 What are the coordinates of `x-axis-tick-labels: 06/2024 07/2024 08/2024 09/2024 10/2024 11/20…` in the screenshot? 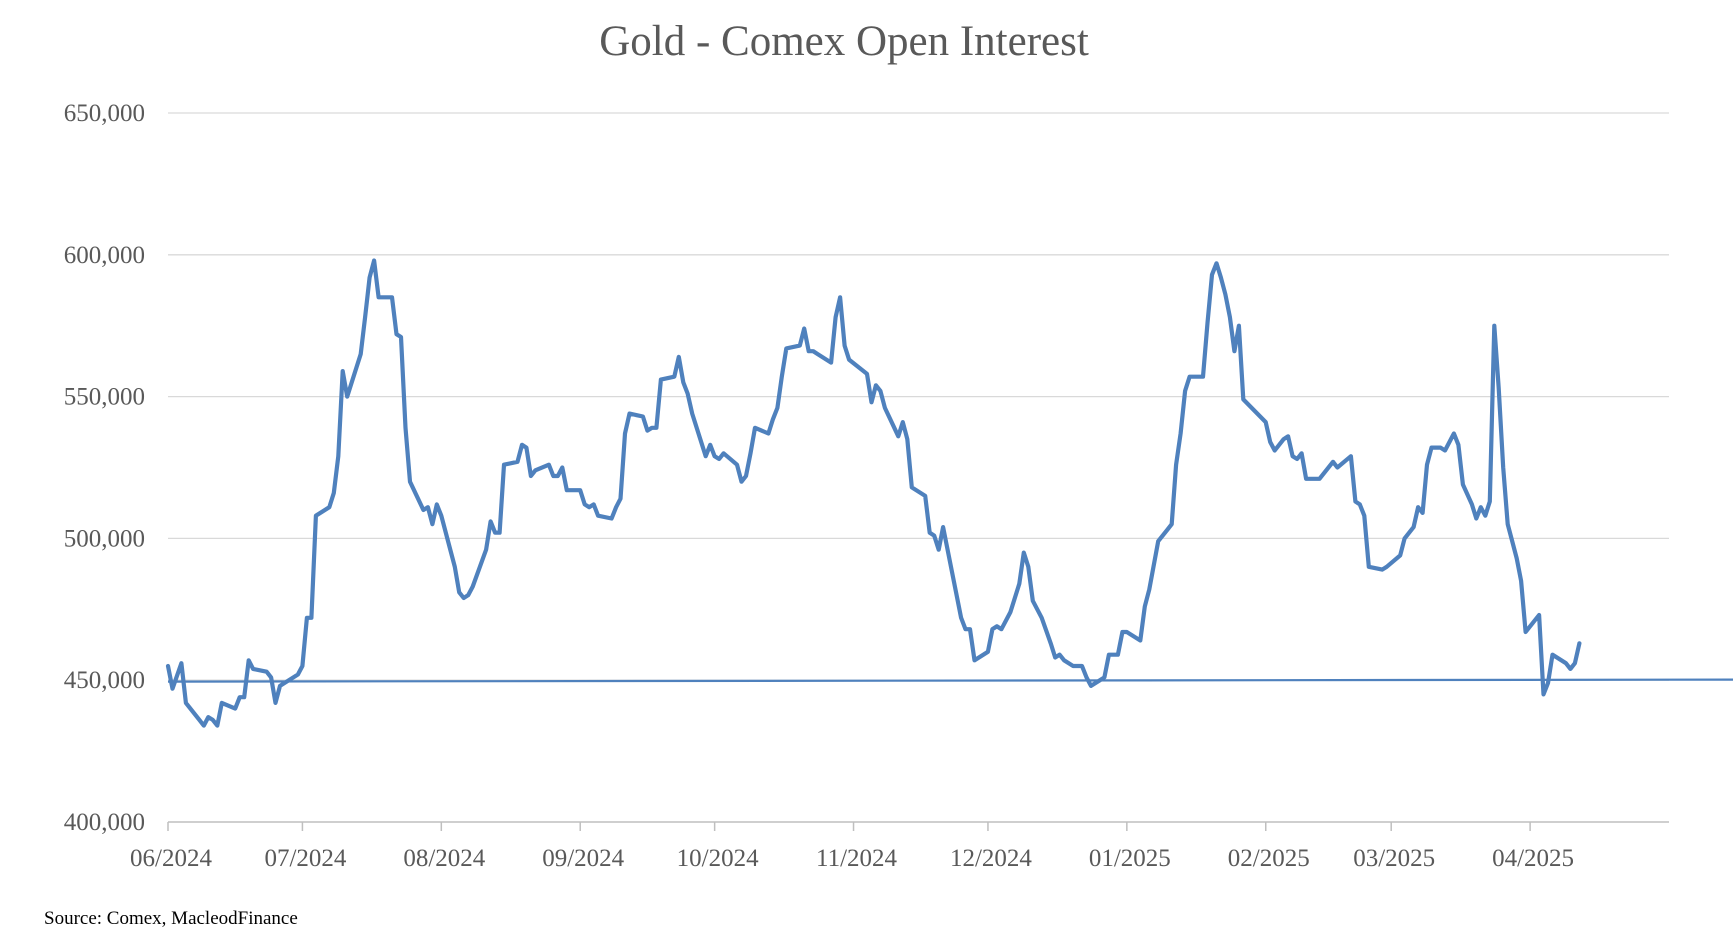 It's located at (852, 858).